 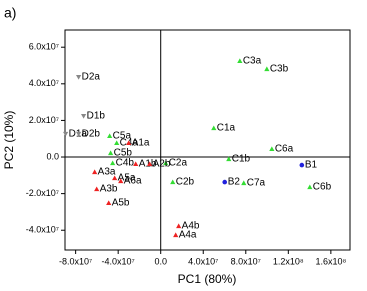 I want to click on x-tick-label: 8.0x10⁷, so click(x=246, y=261).